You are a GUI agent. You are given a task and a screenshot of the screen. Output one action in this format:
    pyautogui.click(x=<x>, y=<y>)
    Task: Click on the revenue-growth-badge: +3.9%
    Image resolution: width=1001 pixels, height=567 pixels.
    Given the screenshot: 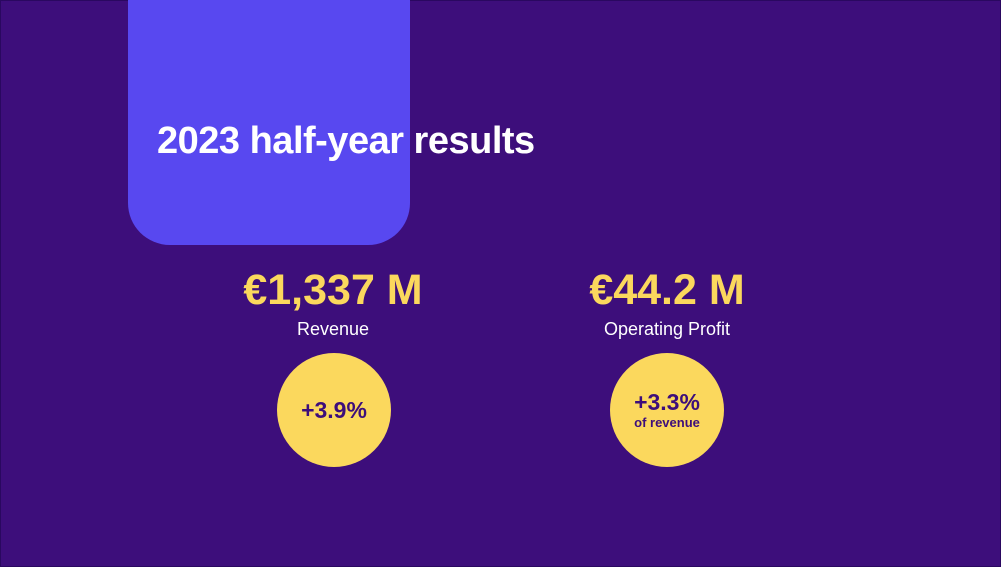 What is the action you would take?
    pyautogui.click(x=334, y=410)
    